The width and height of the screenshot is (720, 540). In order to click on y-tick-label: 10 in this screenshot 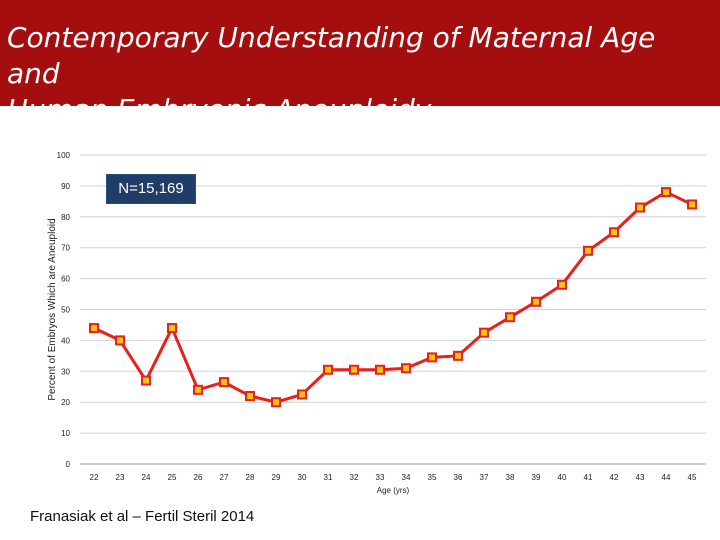, I will do `click(65, 433)`.